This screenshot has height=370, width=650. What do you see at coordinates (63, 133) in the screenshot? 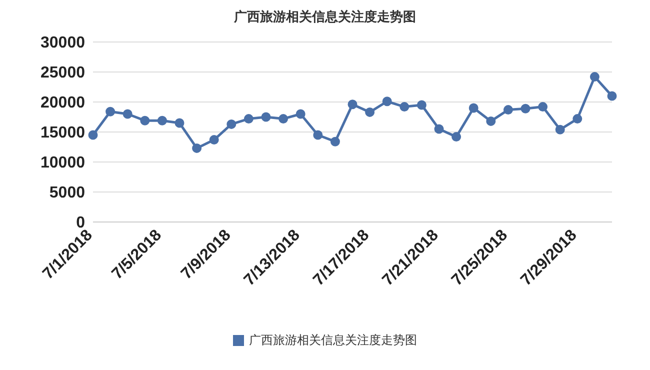
I see `y-tick-label: 15000` at bounding box center [63, 133].